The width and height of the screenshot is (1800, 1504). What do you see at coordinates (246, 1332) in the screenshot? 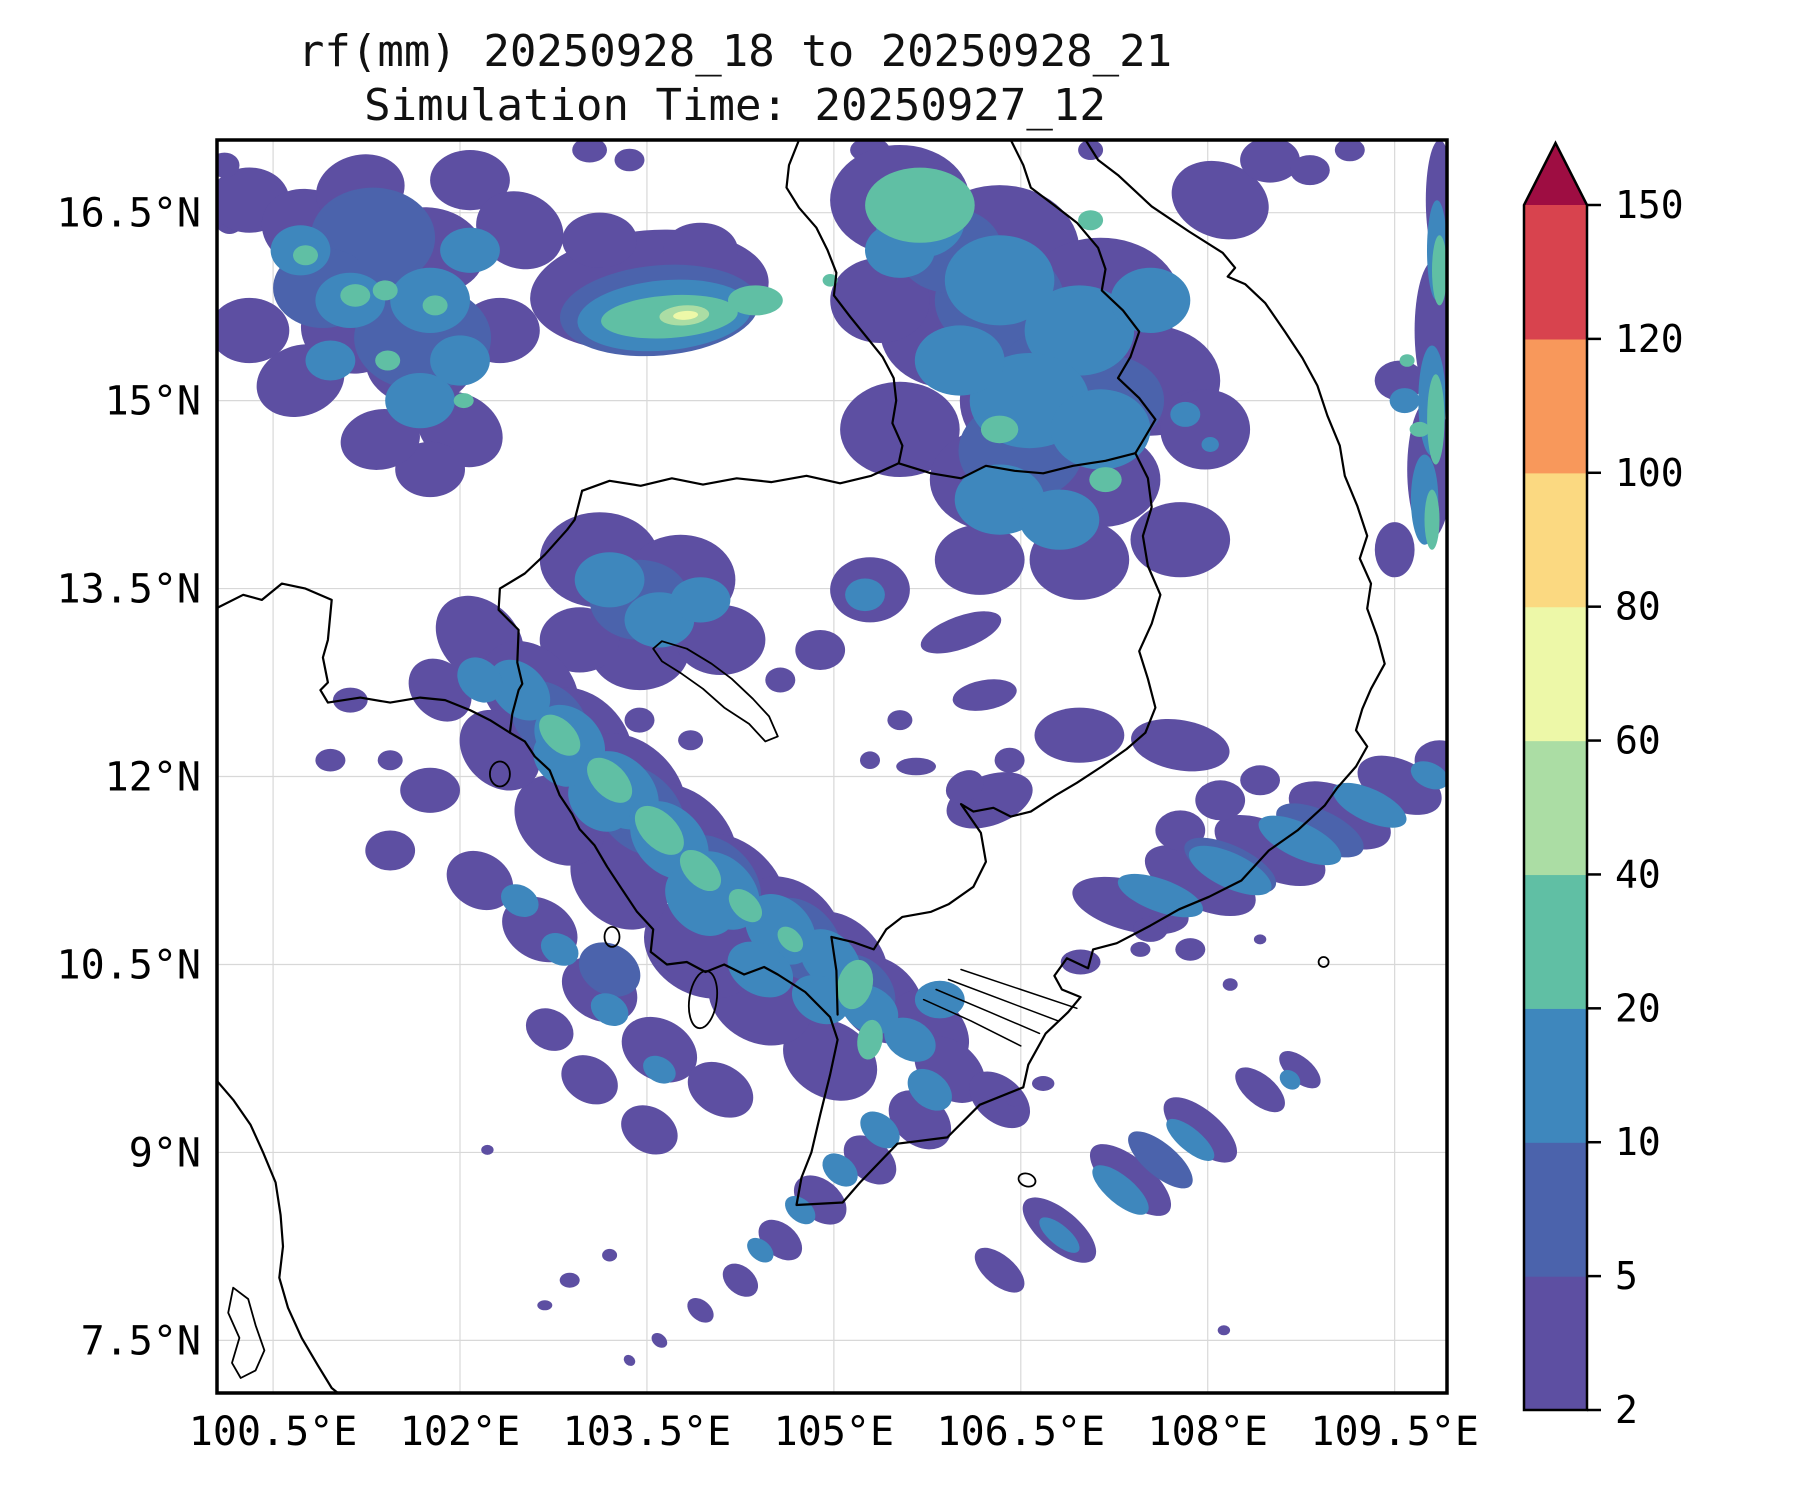
I see `lake-songkhla-lagoon` at bounding box center [246, 1332].